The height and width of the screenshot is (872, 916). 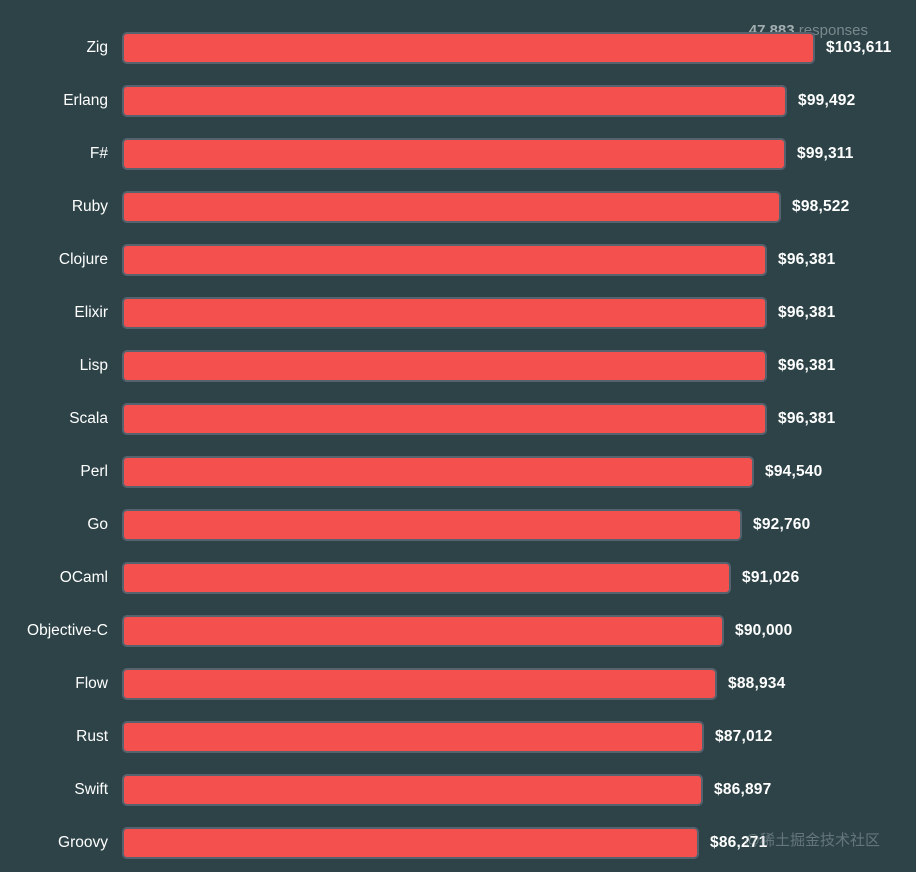 I want to click on value-label: $87,012, so click(x=744, y=736).